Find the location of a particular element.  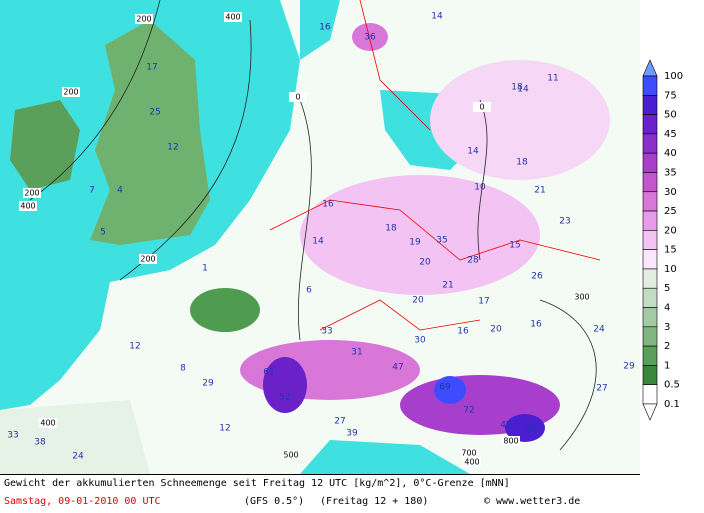

legend-label: 0.1 is located at coordinates (672, 404).